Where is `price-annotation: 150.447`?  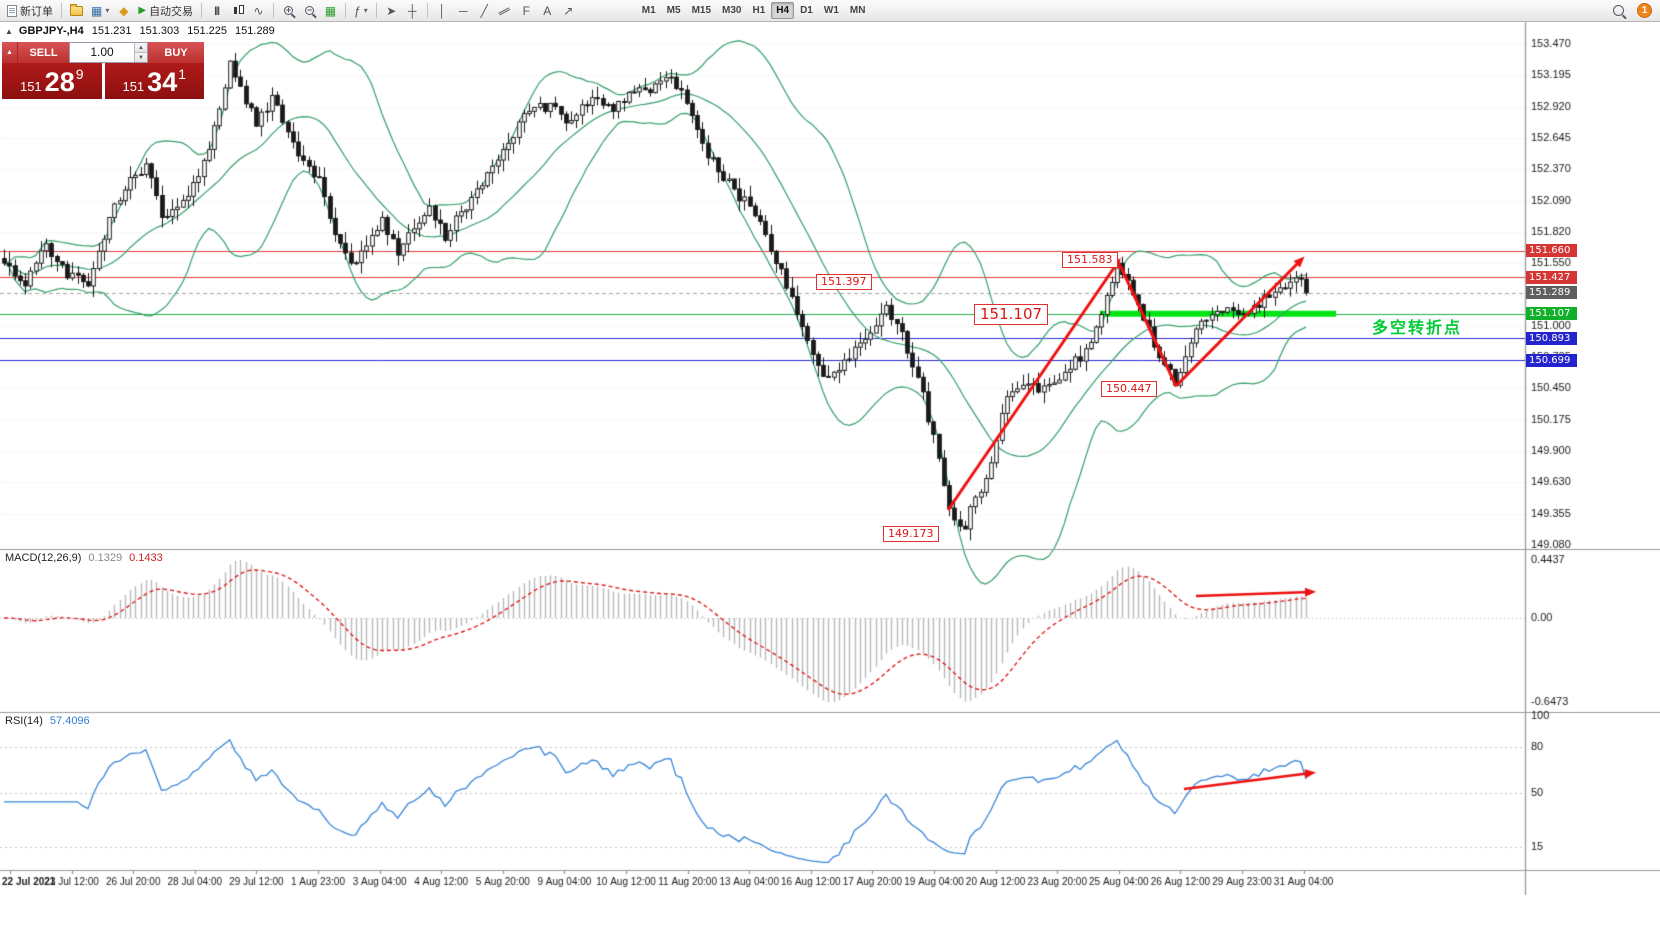 price-annotation: 150.447 is located at coordinates (1129, 389).